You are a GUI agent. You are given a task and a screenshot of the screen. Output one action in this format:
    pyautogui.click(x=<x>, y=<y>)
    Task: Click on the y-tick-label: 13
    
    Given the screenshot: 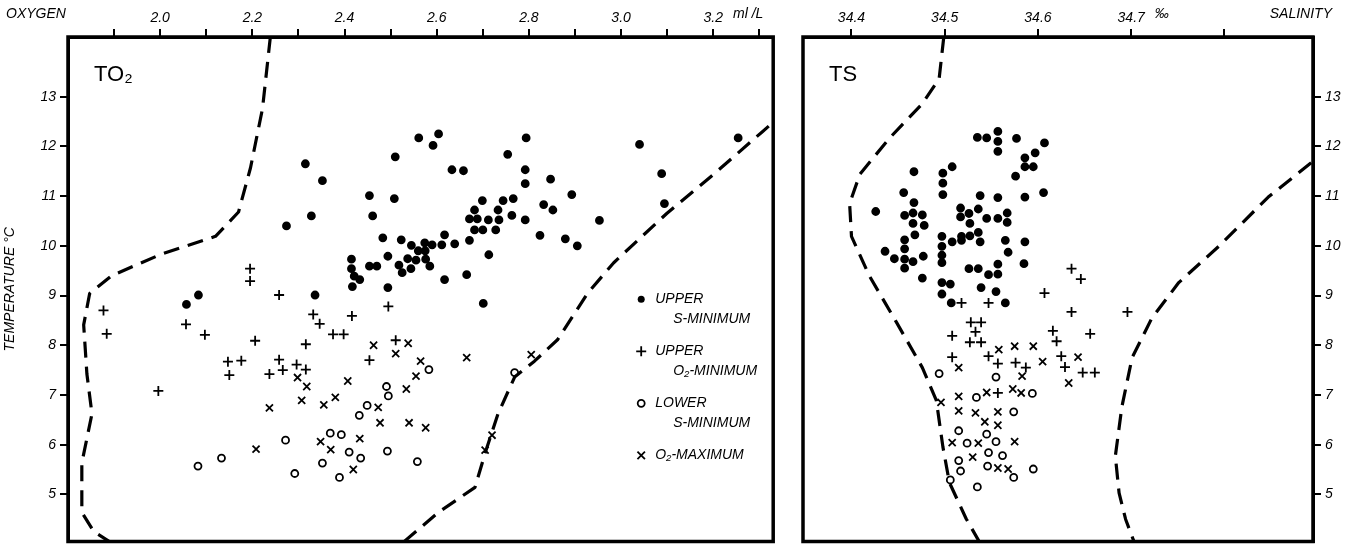 What is the action you would take?
    pyautogui.click(x=48, y=95)
    